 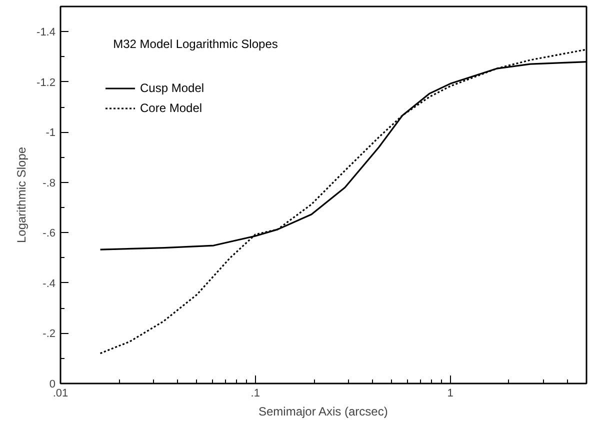 I want to click on legend-label: Core Model, so click(x=171, y=108).